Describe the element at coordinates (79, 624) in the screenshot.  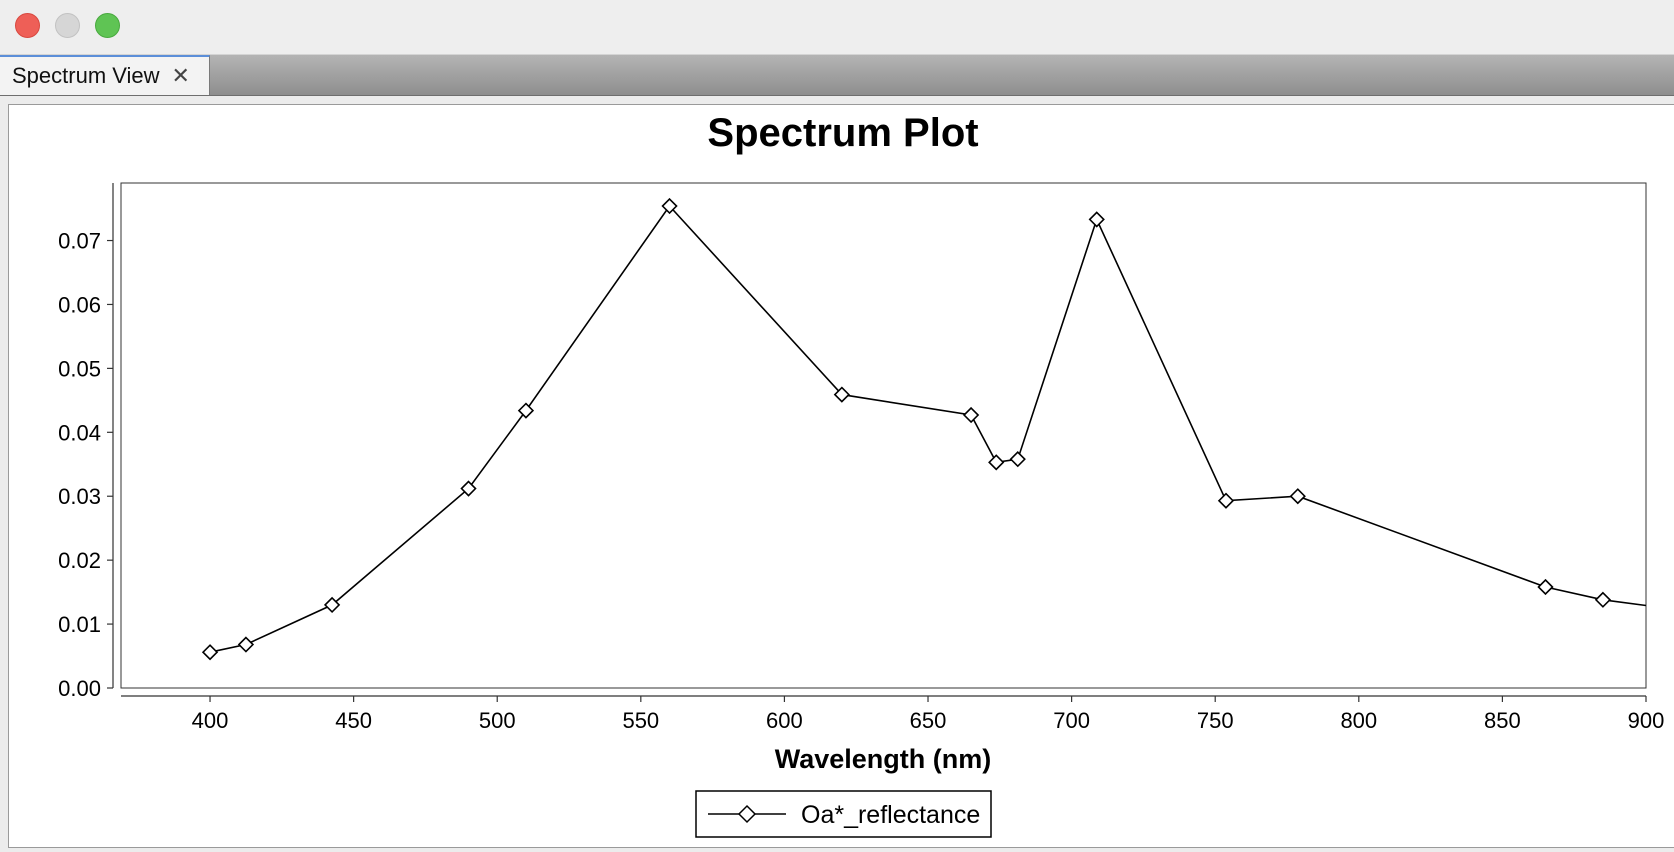
I see `y-tick-label: 0.01` at that location.